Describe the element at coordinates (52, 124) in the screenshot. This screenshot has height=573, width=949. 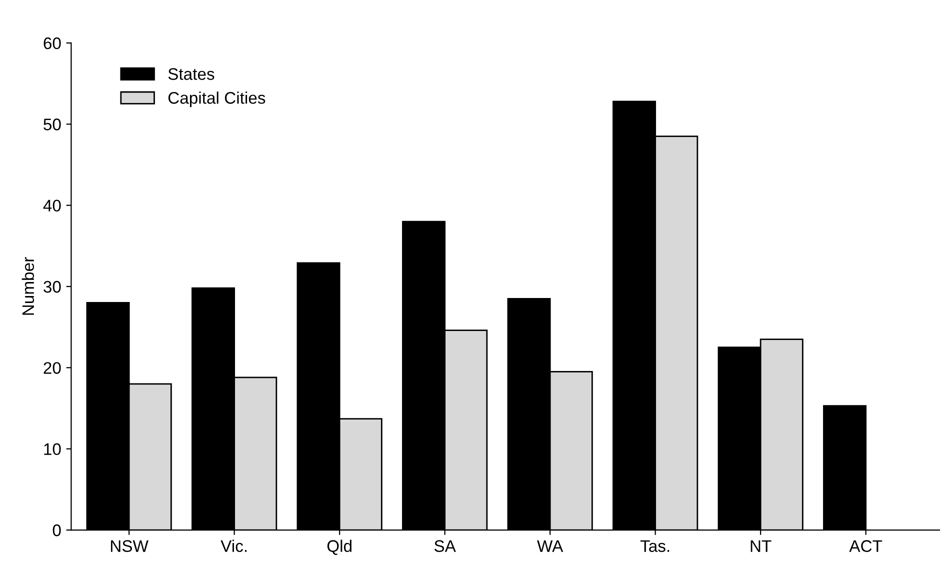
I see `y-tick-label: 50` at that location.